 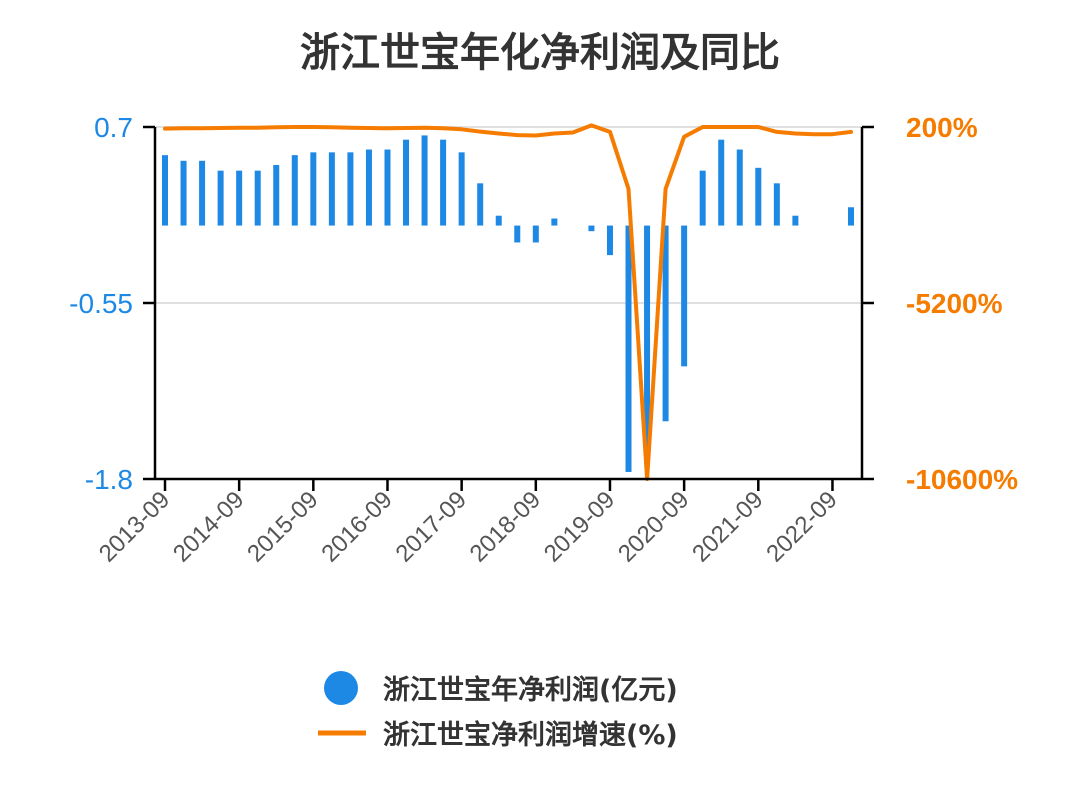 I want to click on chart-title: 浙江世宝年化净利润及同比, so click(x=540, y=53).